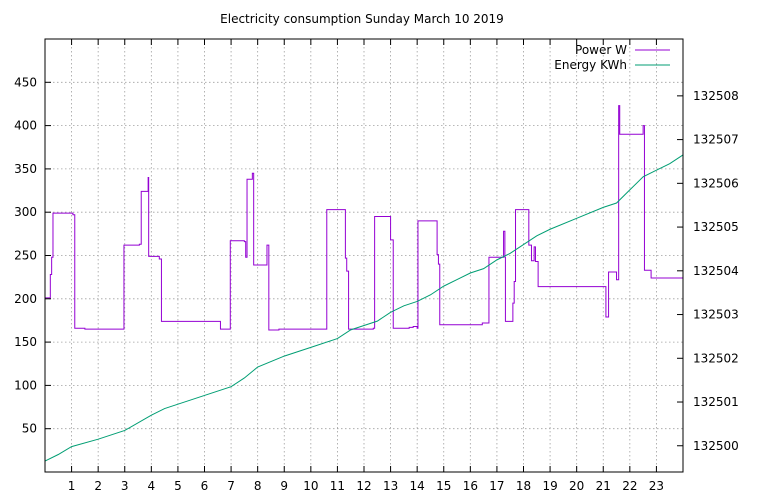 The image size is (768, 500). Describe the element at coordinates (152, 486) in the screenshot. I see `x-tick-label: 4` at that location.